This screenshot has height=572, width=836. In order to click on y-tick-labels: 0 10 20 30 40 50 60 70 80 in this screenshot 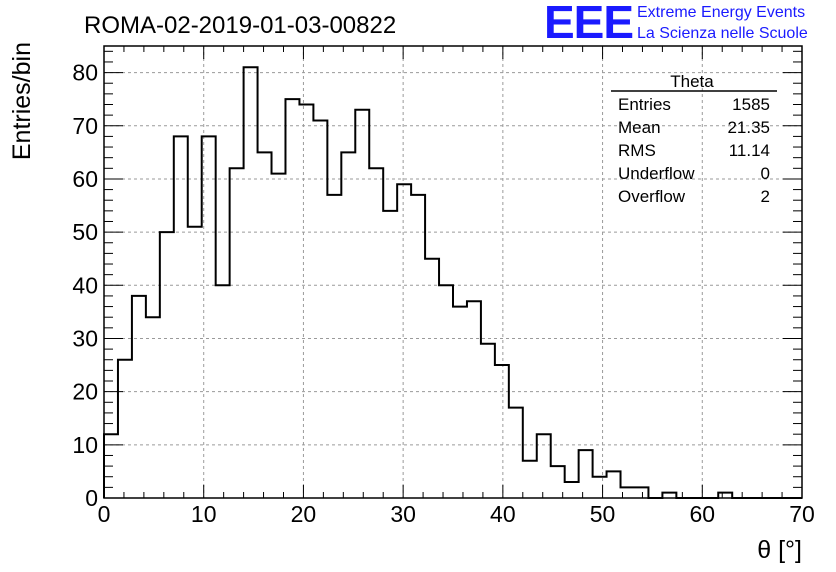, I will do `click(85, 285)`.